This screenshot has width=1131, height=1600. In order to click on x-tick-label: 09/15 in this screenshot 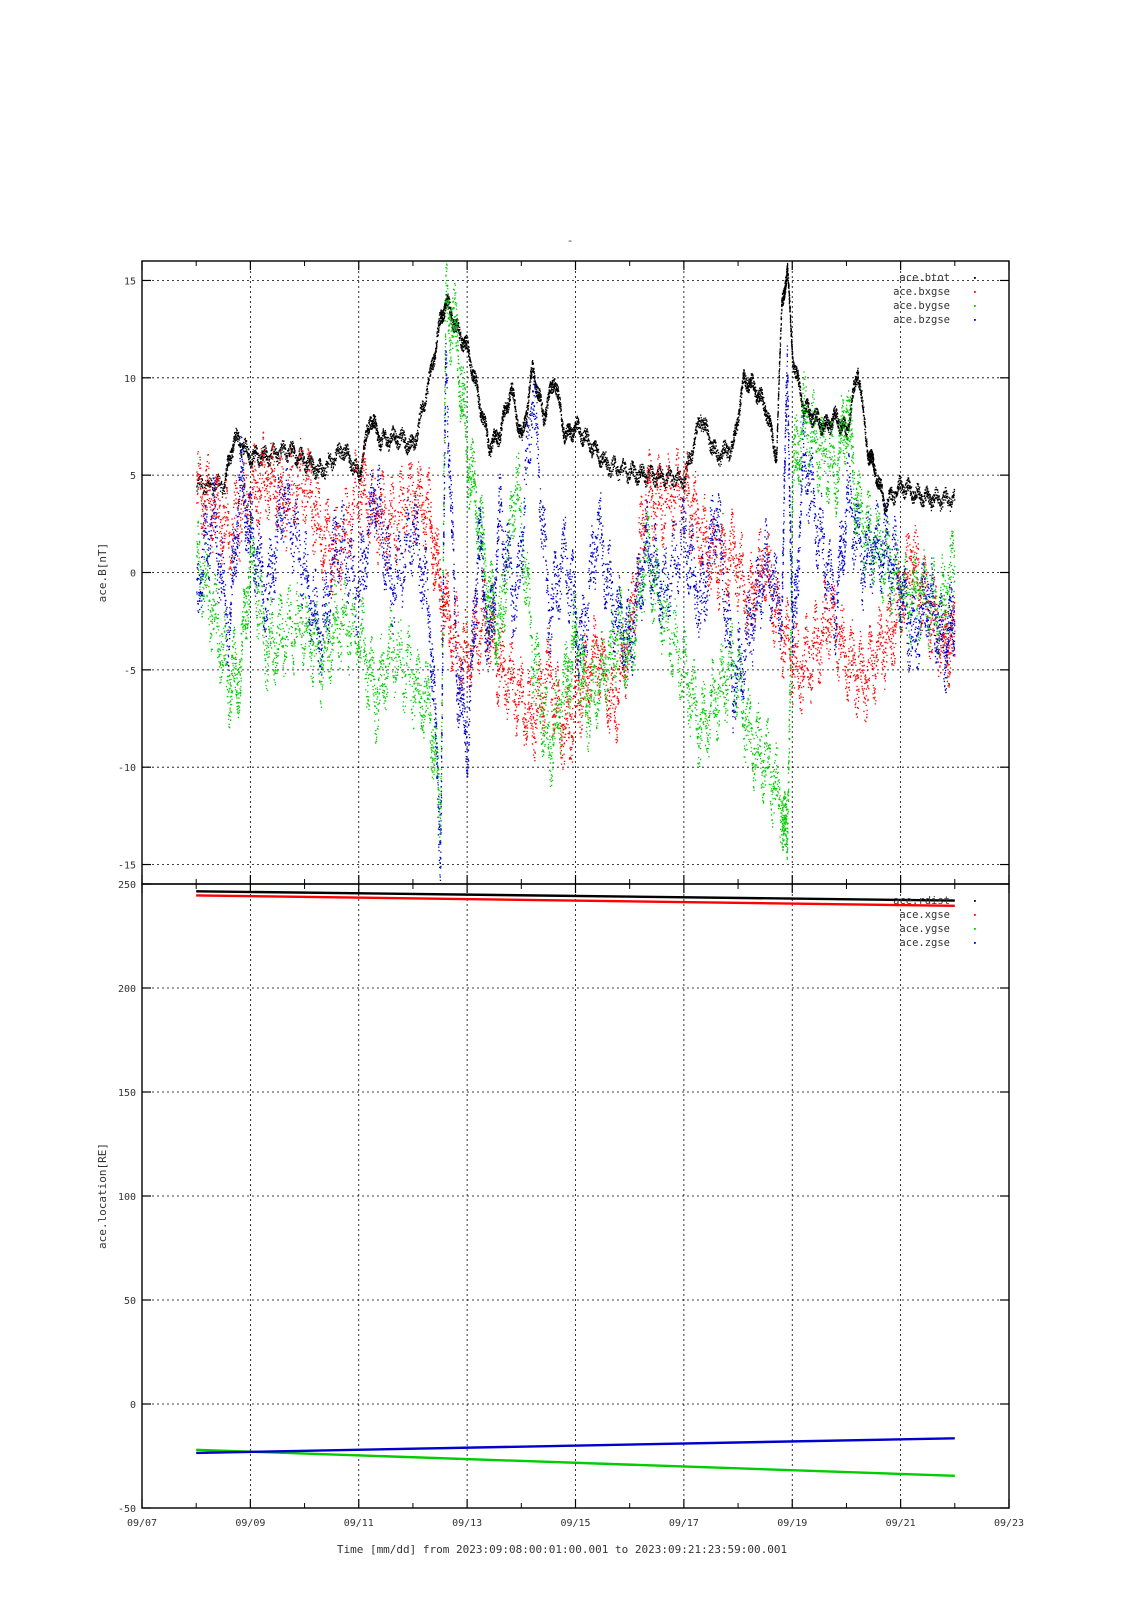, I will do `click(575, 1523)`.